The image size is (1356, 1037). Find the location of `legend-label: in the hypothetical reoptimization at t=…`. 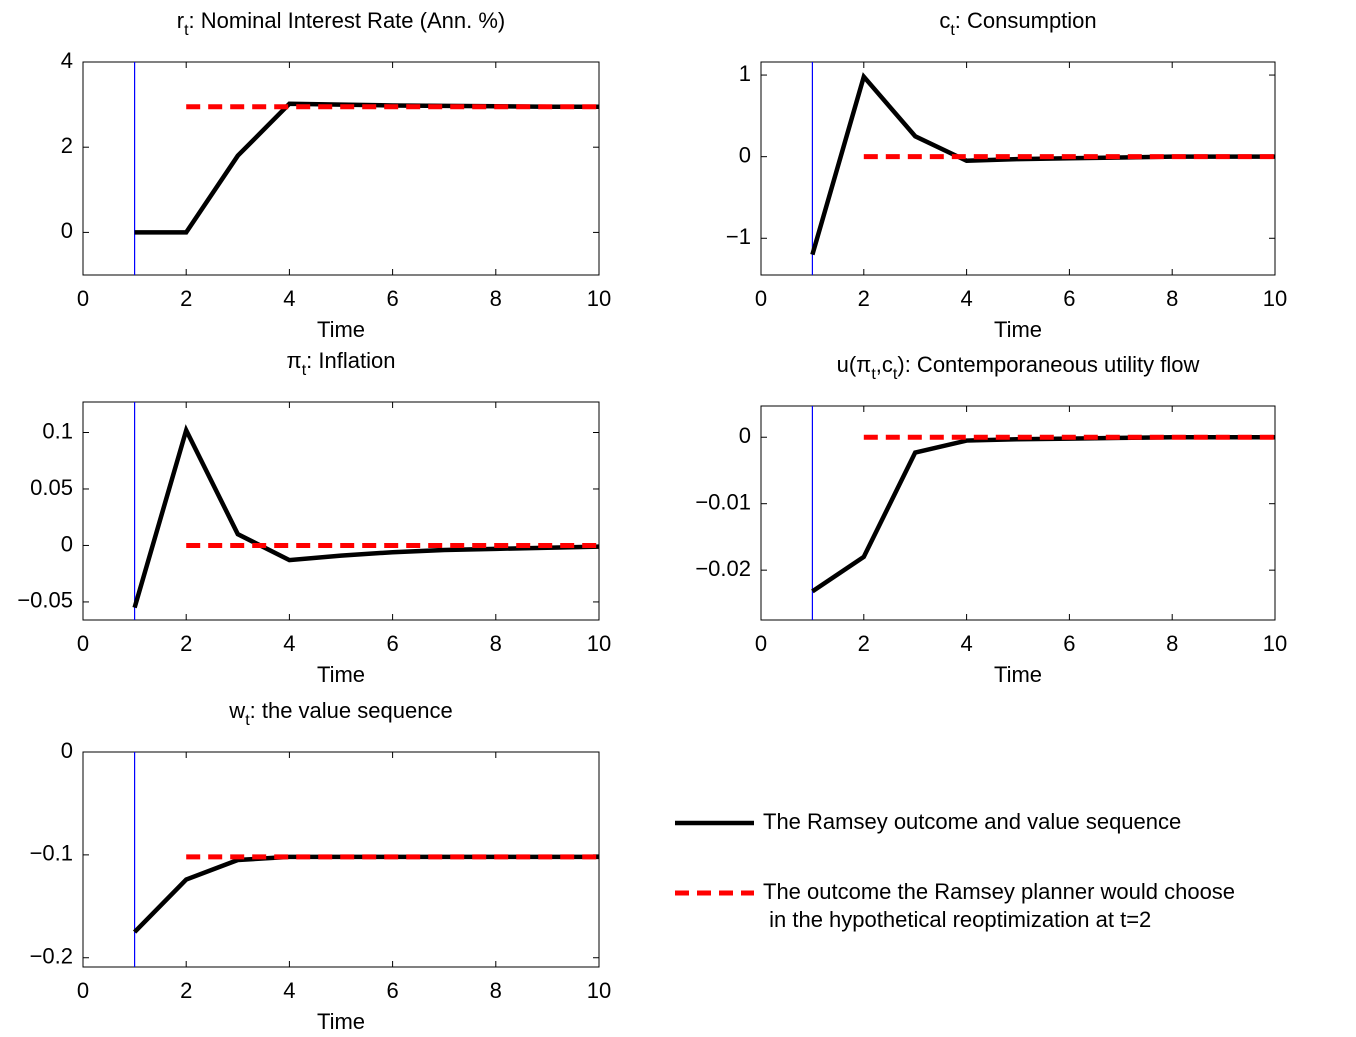

legend-label: in the hypothetical reoptimization at t=… is located at coordinates (957, 919).